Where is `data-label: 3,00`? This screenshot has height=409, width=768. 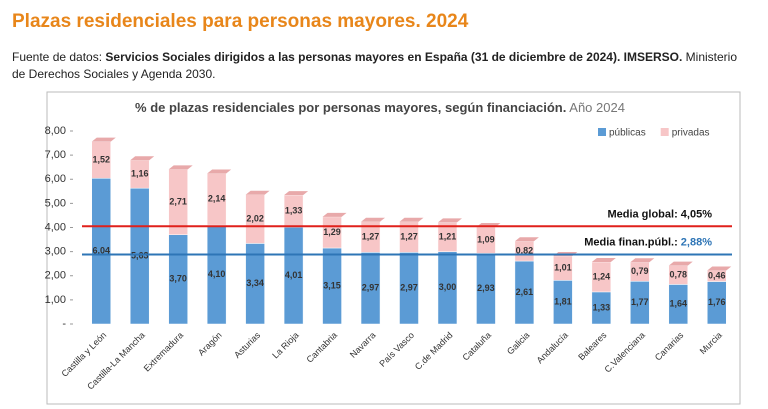
data-label: 3,00 is located at coordinates (448, 287).